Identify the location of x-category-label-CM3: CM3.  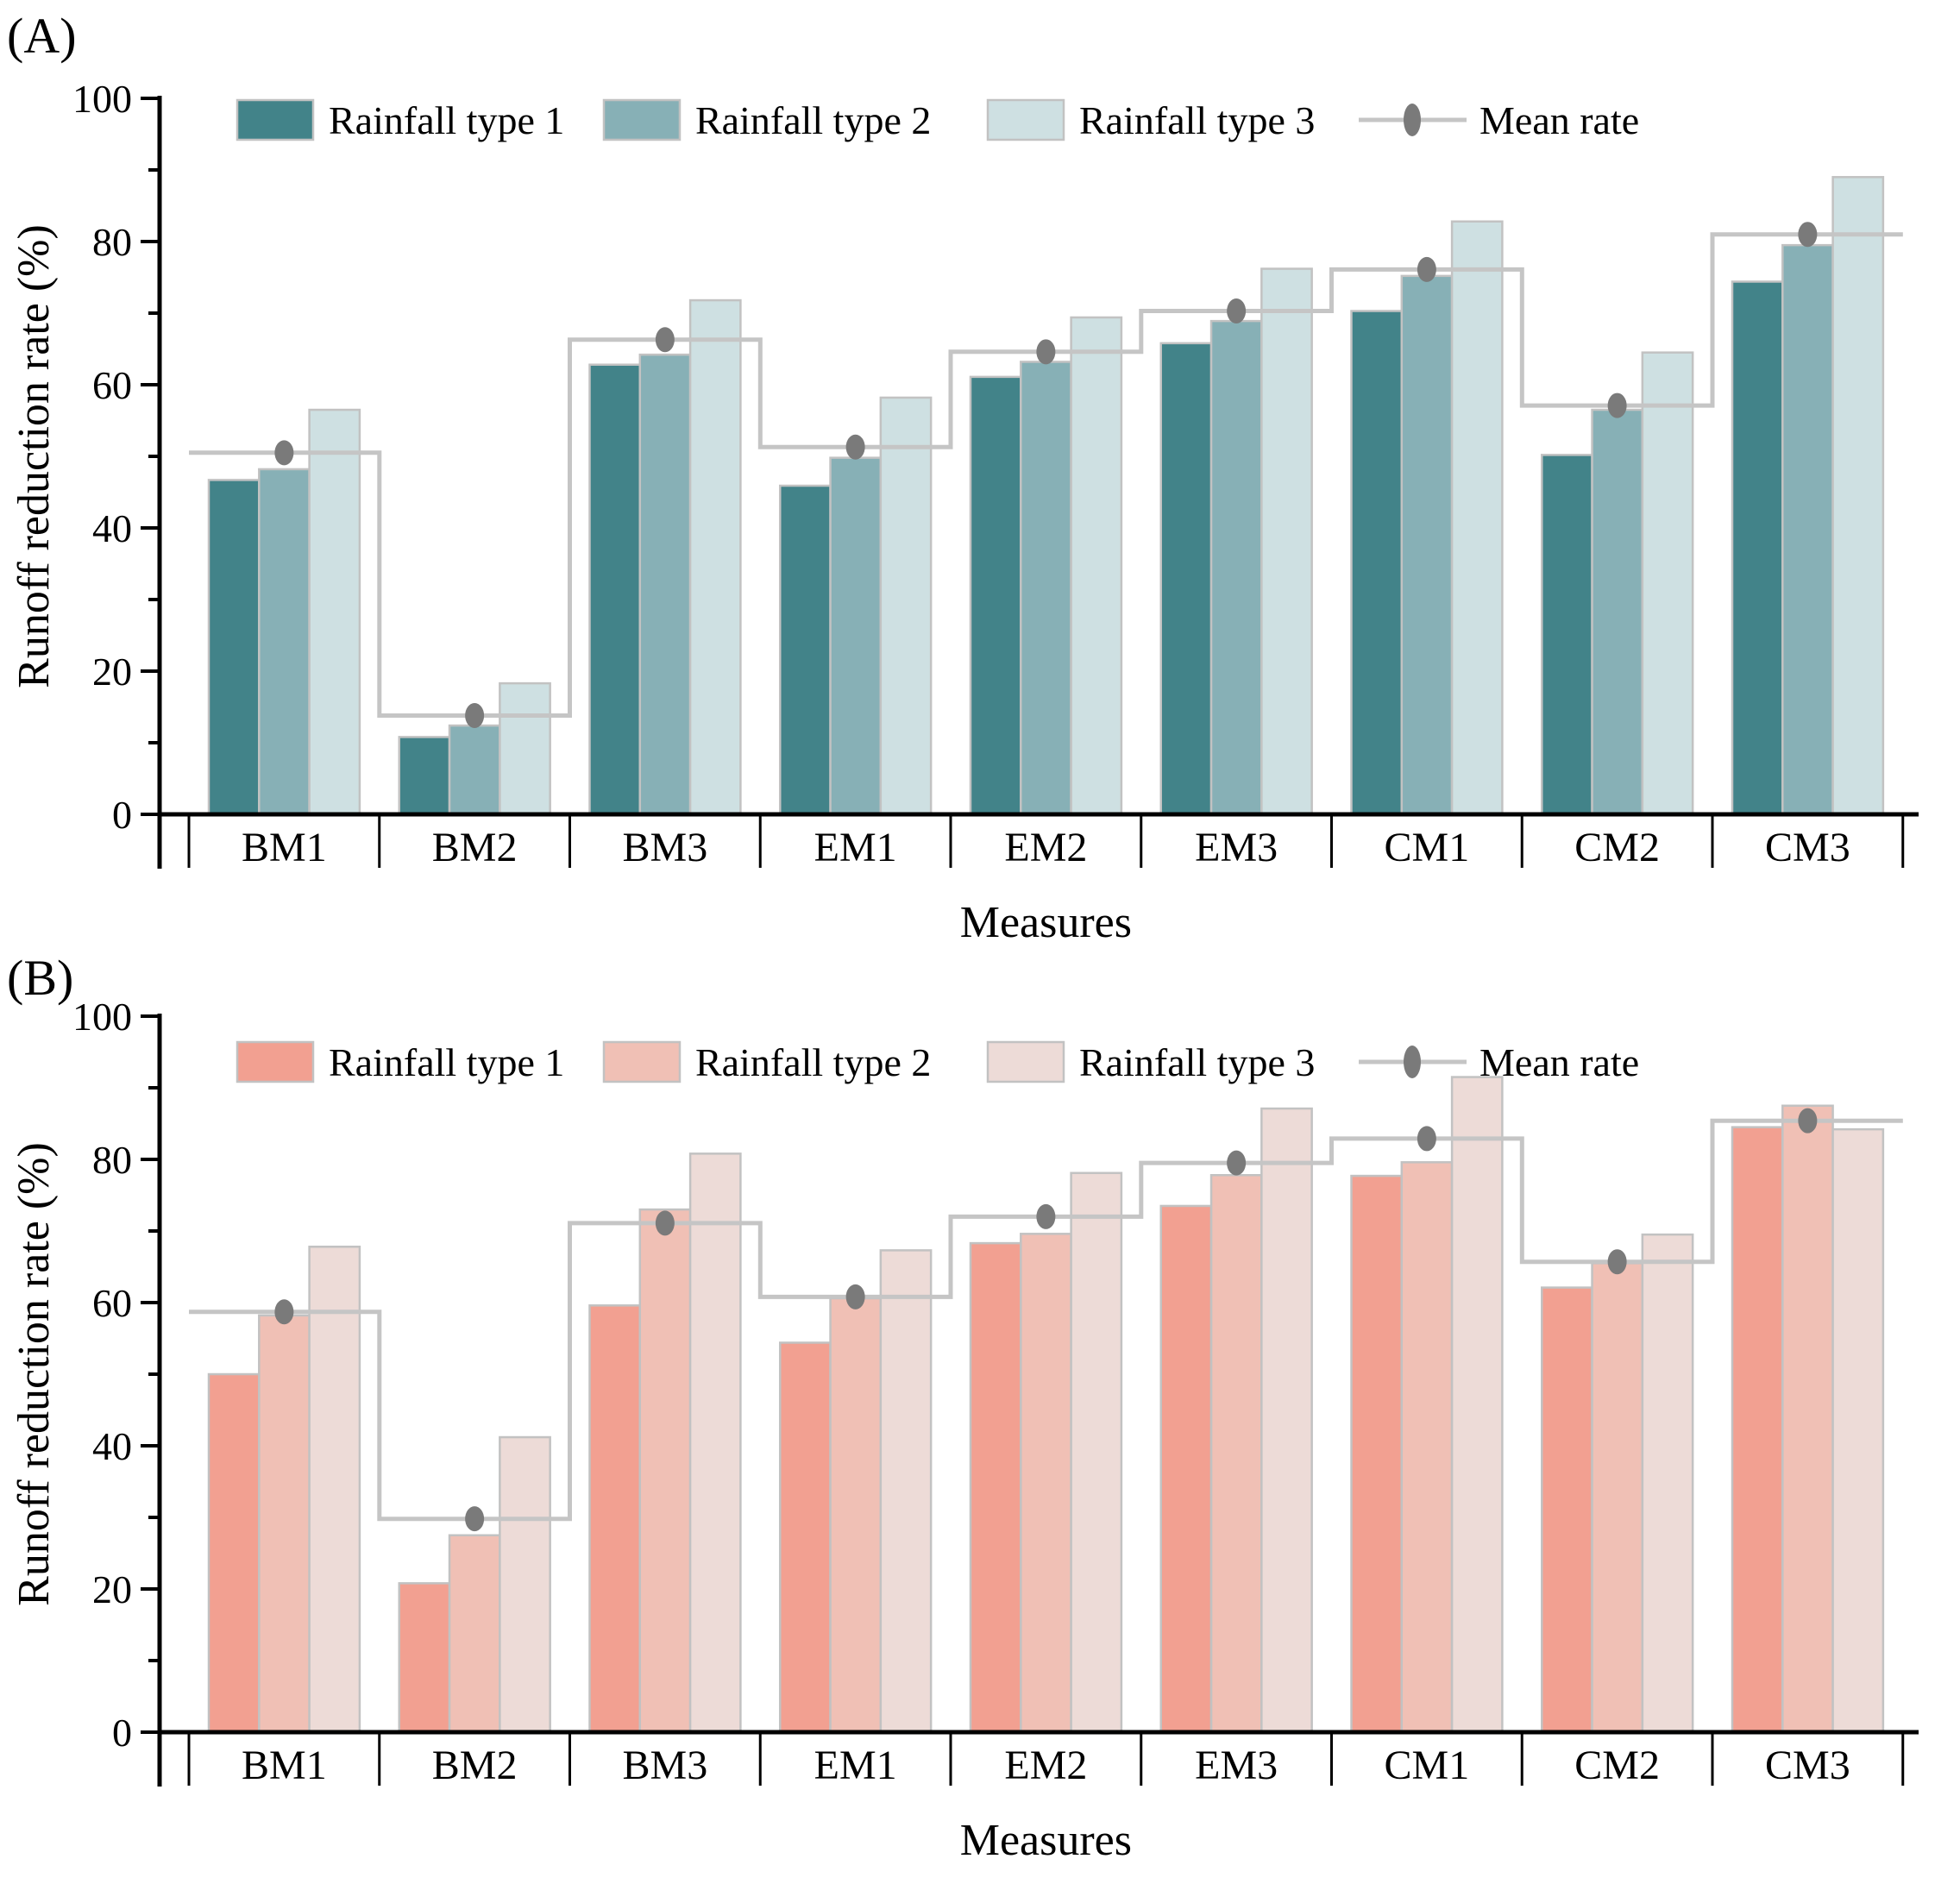
(1807, 1765).